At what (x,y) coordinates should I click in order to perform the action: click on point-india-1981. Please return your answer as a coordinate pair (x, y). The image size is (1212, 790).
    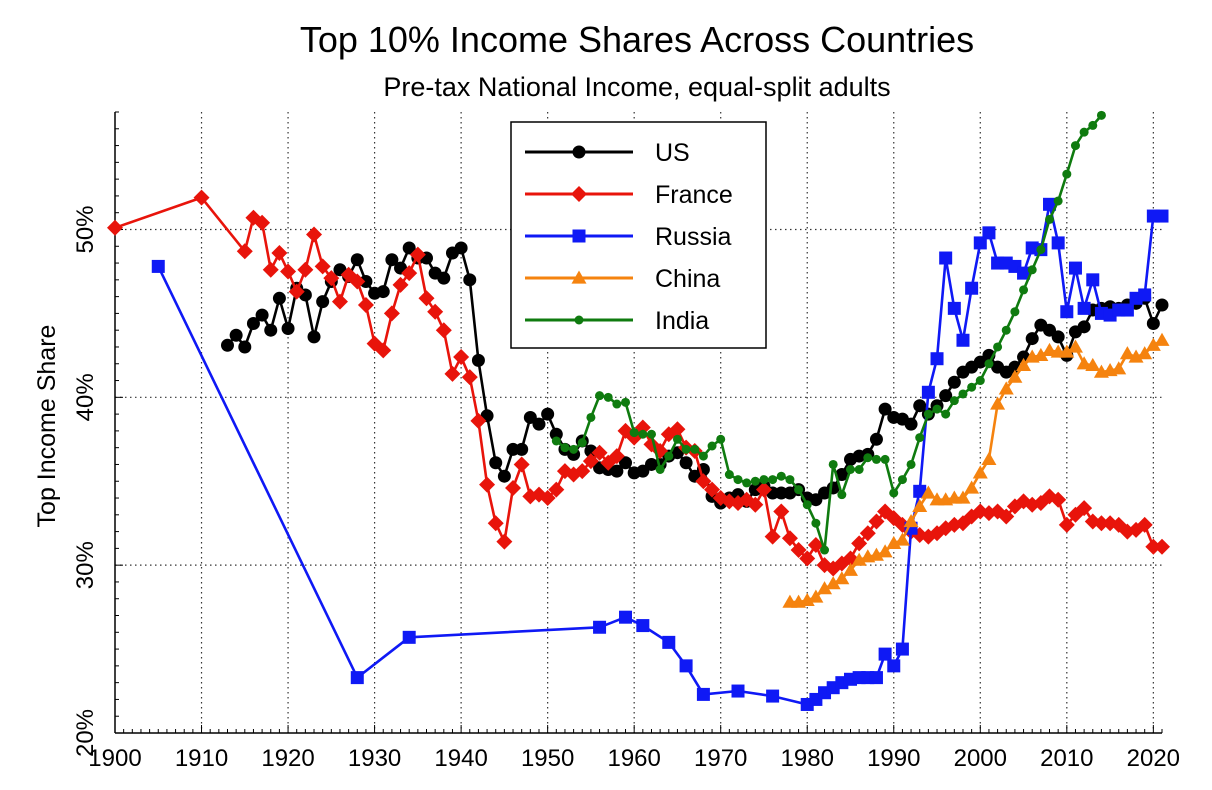
    Looking at the image, I should click on (816, 523).